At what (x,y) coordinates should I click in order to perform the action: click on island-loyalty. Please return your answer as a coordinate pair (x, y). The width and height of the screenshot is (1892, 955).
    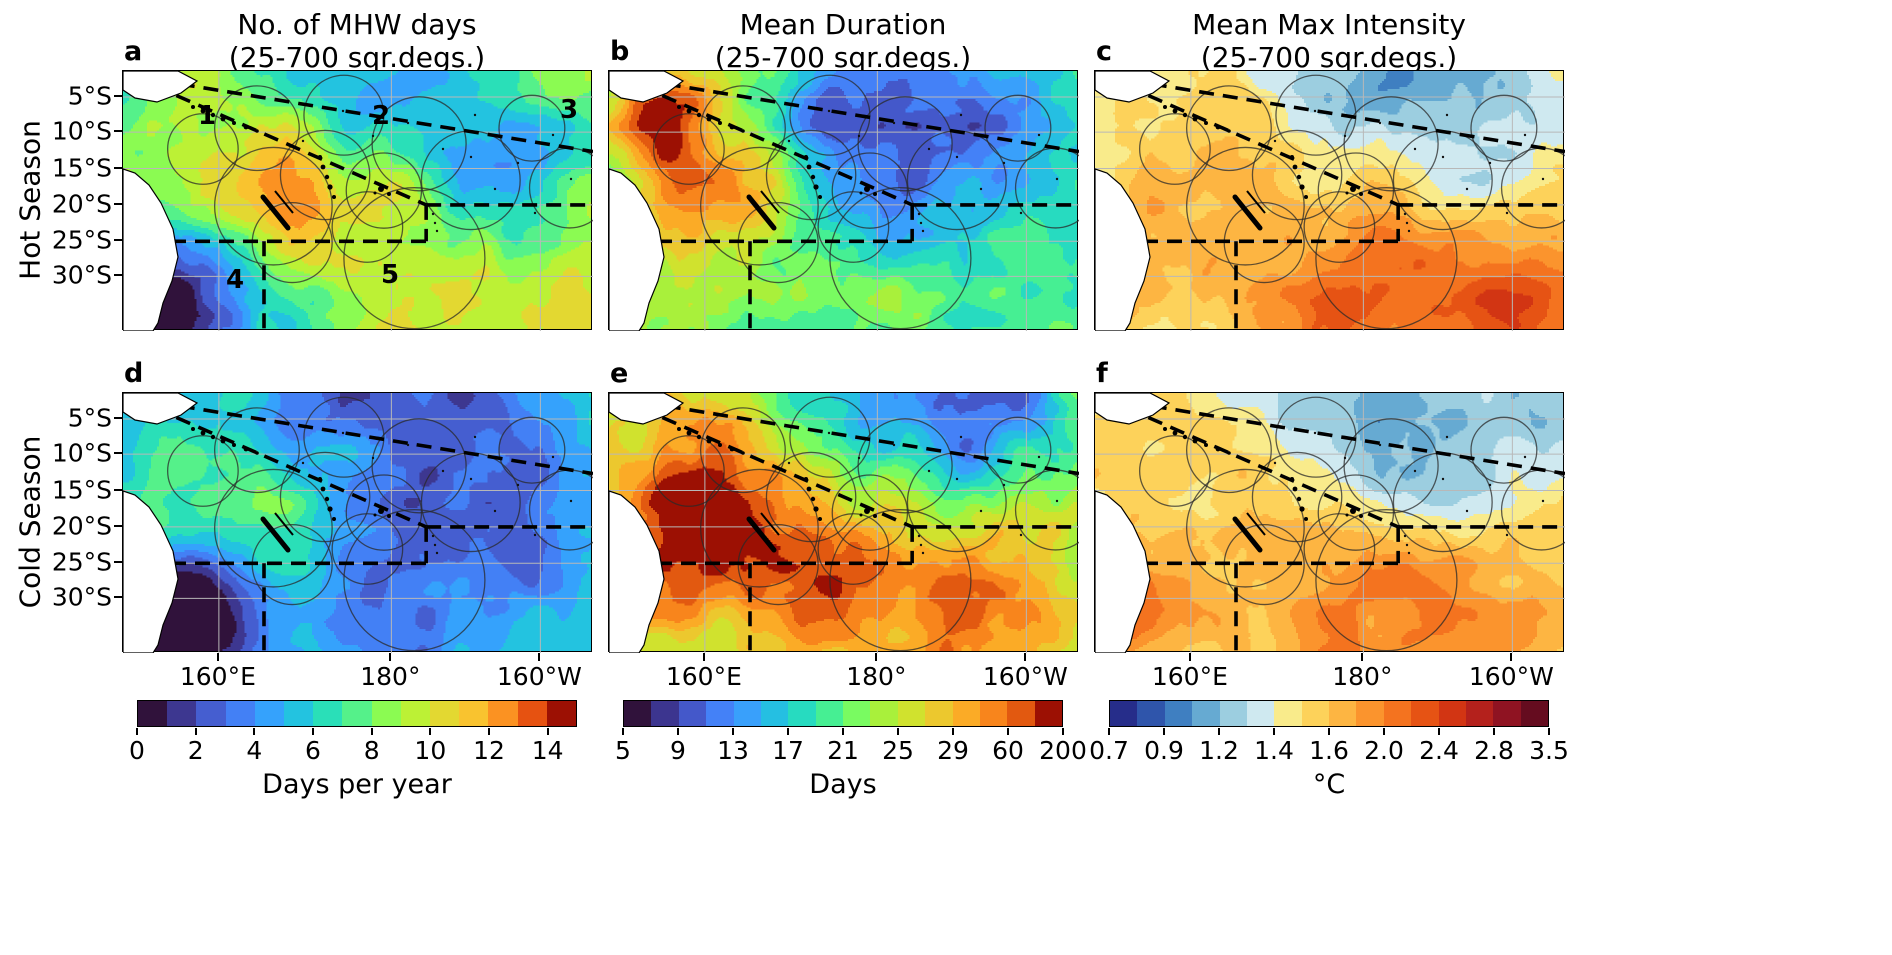
    Looking at the image, I should click on (1256, 524).